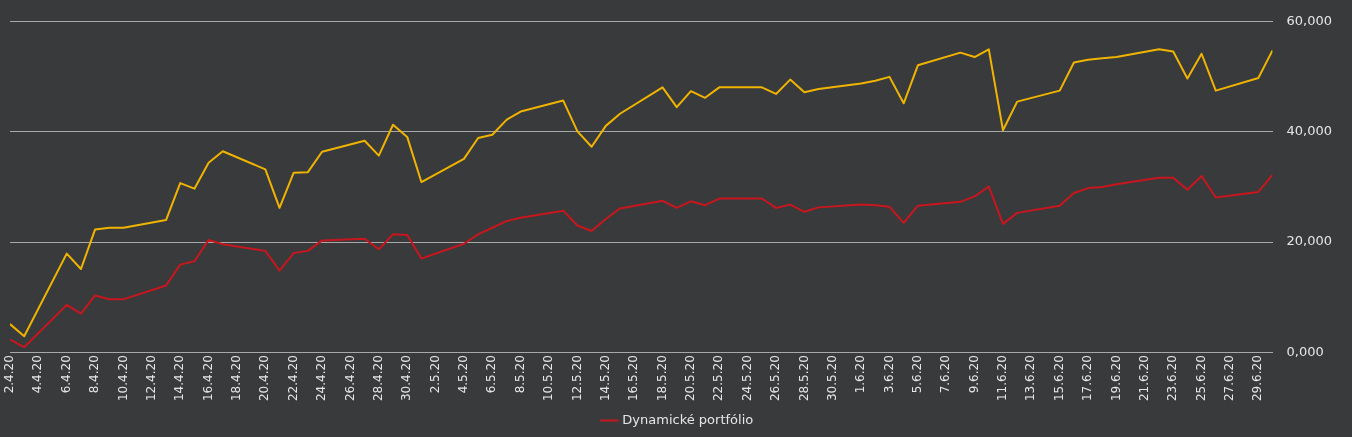  I want to click on x-tick-label: 6.5.20, so click(491, 374).